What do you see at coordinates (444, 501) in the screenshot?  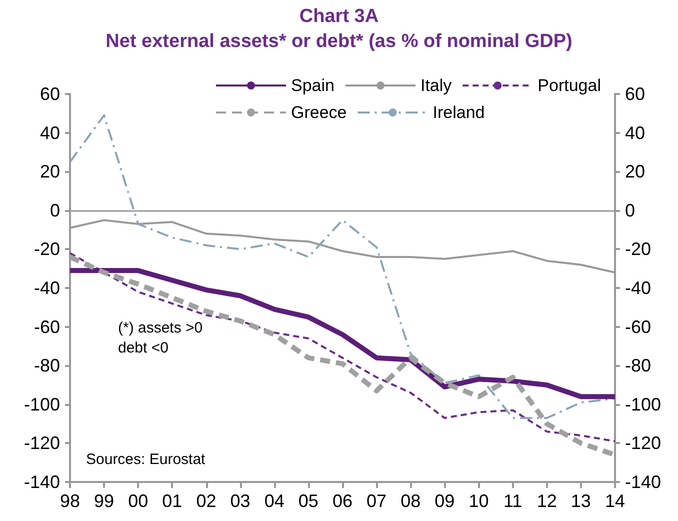 I see `x-tick-label: 09` at bounding box center [444, 501].